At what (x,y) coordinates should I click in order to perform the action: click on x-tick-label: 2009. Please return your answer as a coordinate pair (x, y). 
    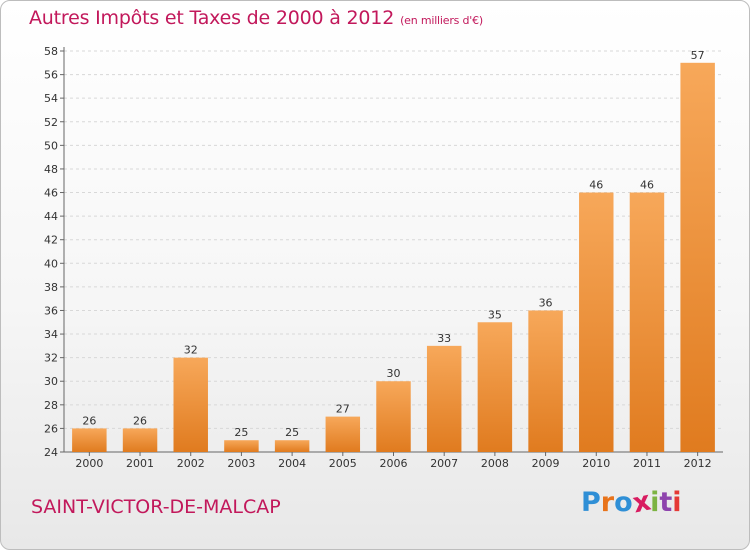
    Looking at the image, I should click on (546, 463).